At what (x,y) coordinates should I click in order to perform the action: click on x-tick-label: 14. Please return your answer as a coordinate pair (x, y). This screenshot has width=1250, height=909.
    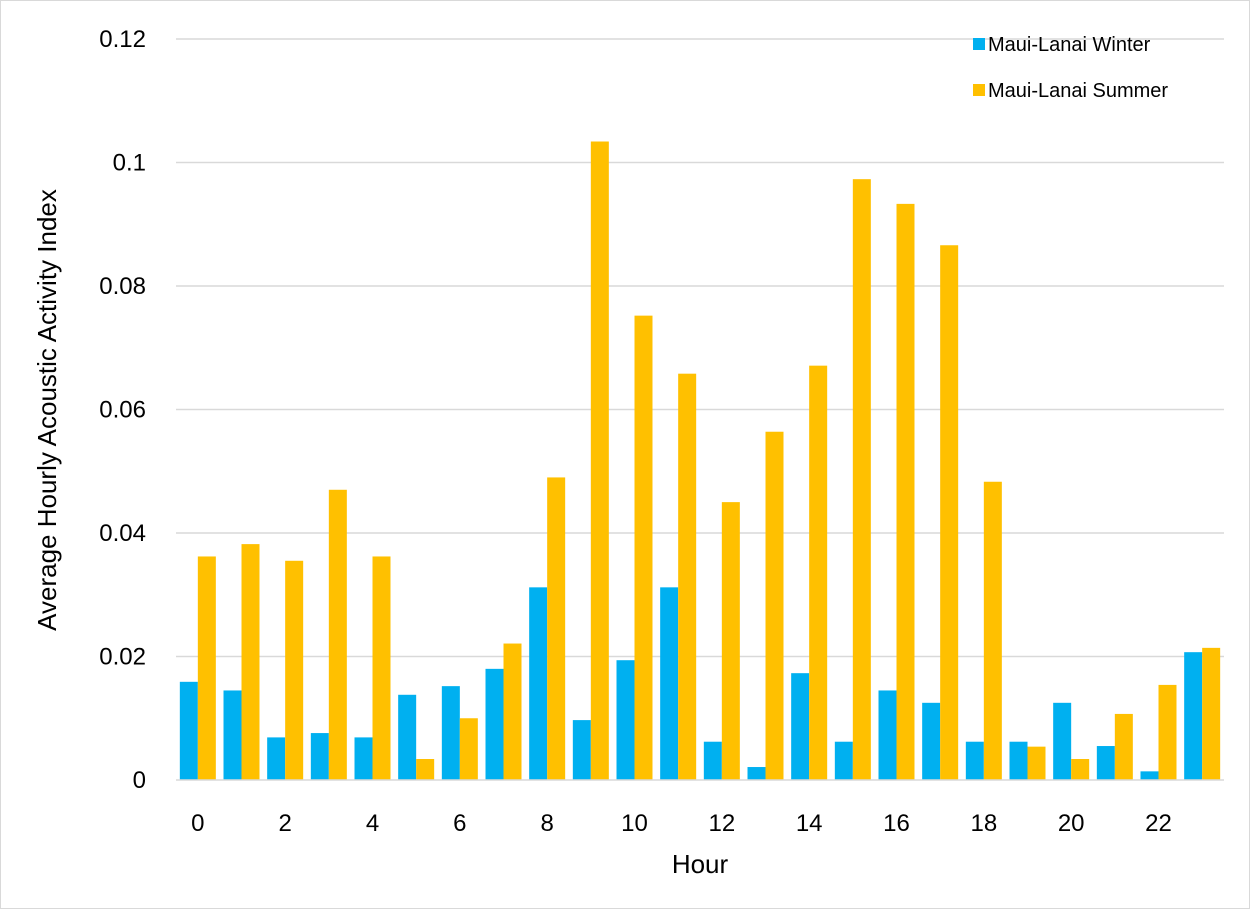
    Looking at the image, I should click on (809, 823).